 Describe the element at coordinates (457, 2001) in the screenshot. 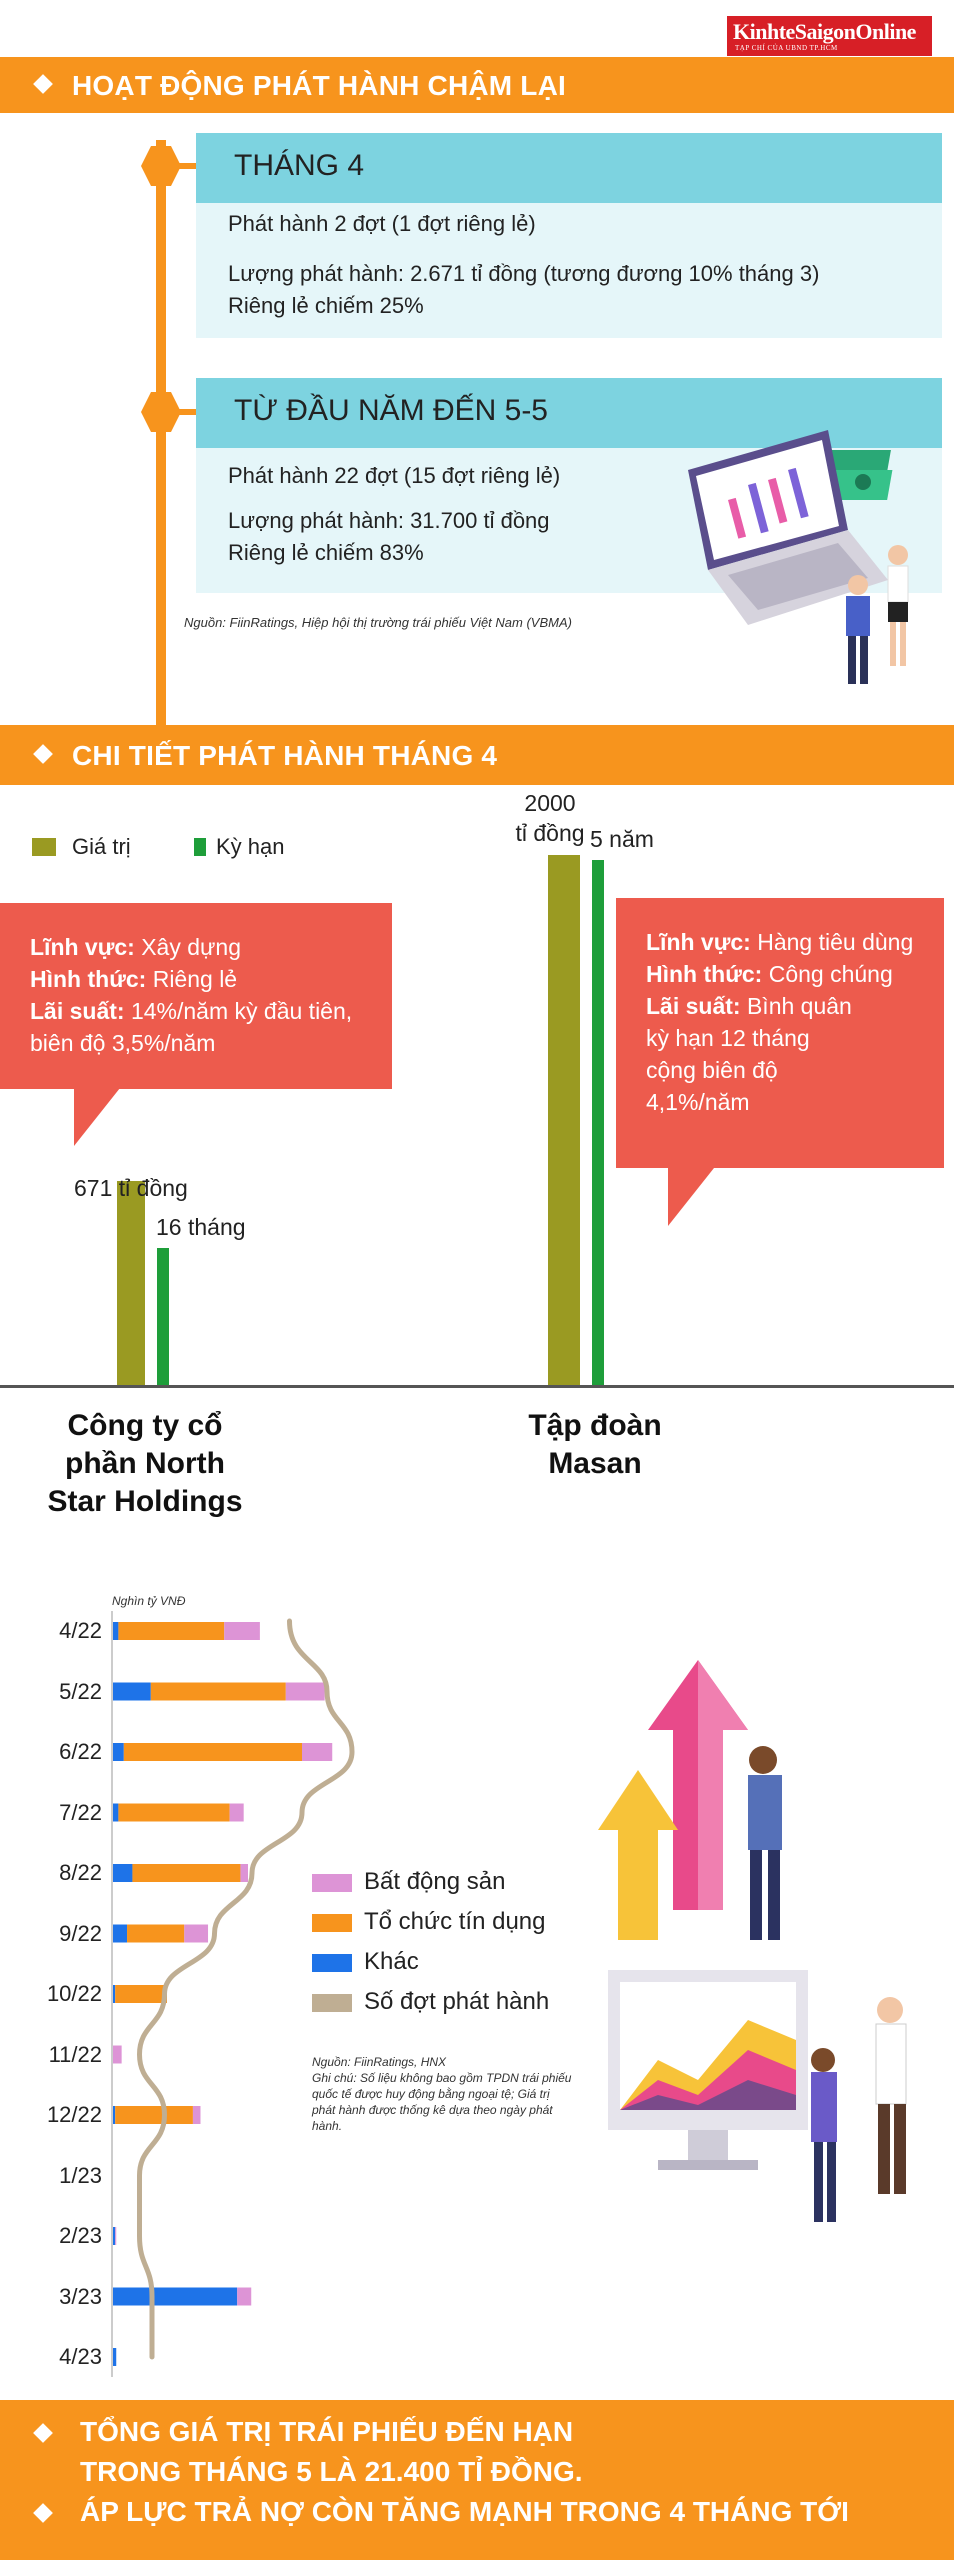

I see `legend-label: Số đợt phát hành` at that location.